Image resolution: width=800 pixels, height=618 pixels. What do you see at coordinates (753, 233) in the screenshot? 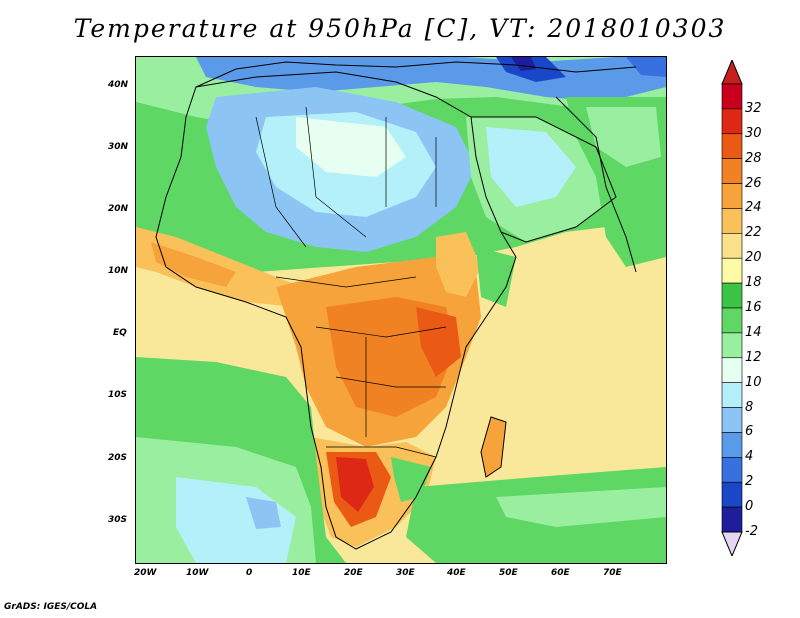
I see `colorbar-tick-label: 22` at bounding box center [753, 233].